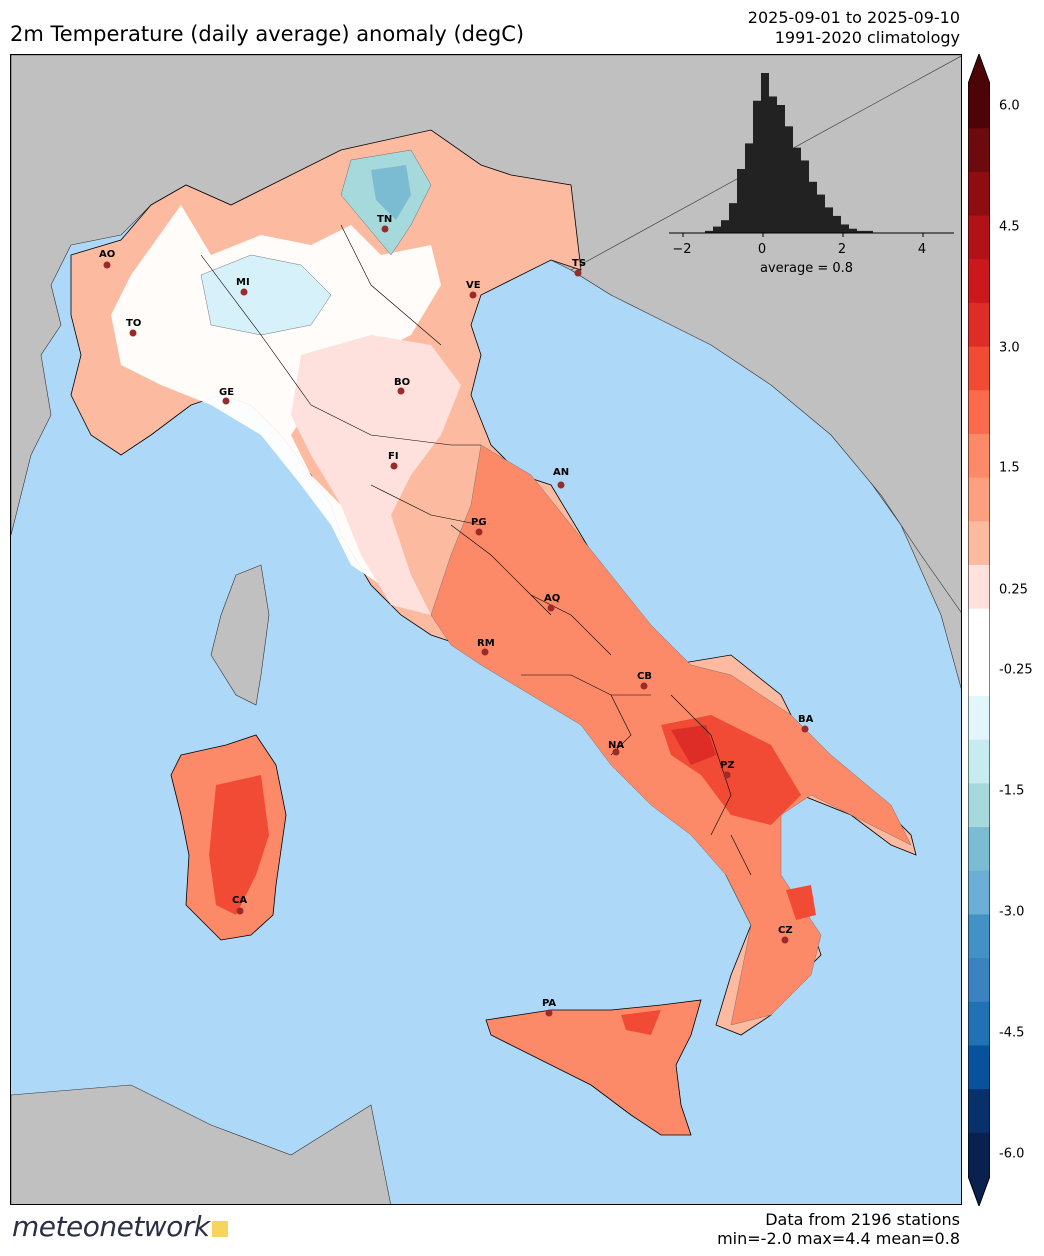  Describe the element at coordinates (1009, 106) in the screenshot. I see `colorbar-tick-label: 6.0` at that location.